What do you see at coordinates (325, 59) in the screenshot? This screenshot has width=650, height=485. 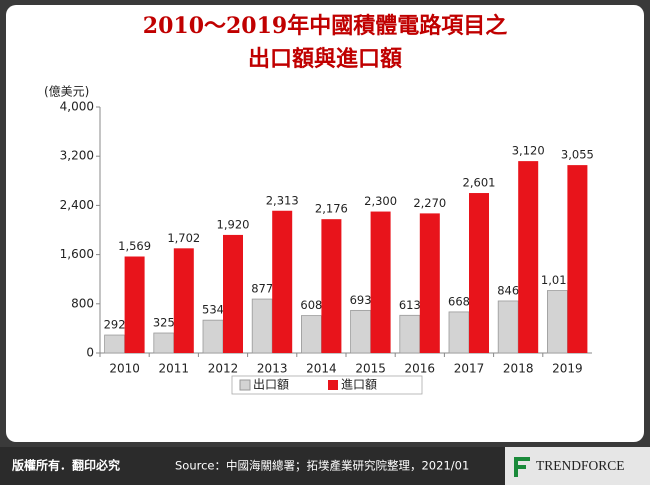 I see `chart-subtitle: 出口額與進口額` at bounding box center [325, 59].